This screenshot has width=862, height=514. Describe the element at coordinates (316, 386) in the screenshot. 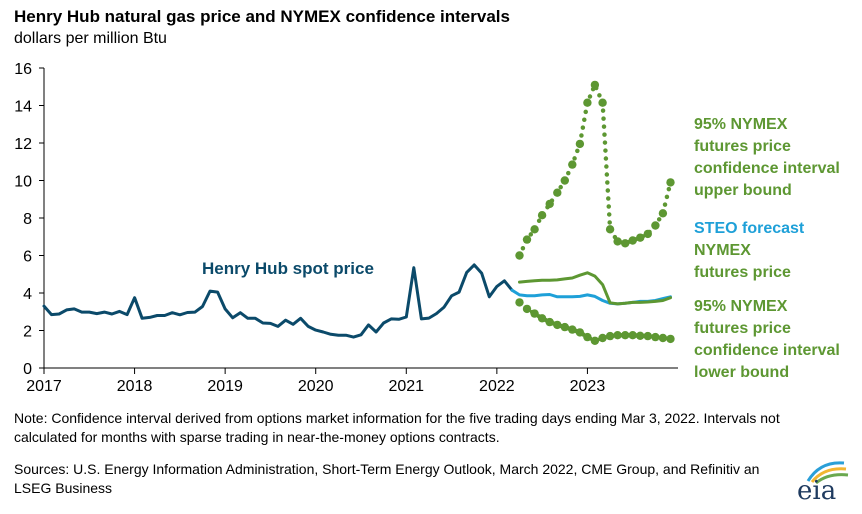

I see `x-tick-label: 2020` at that location.